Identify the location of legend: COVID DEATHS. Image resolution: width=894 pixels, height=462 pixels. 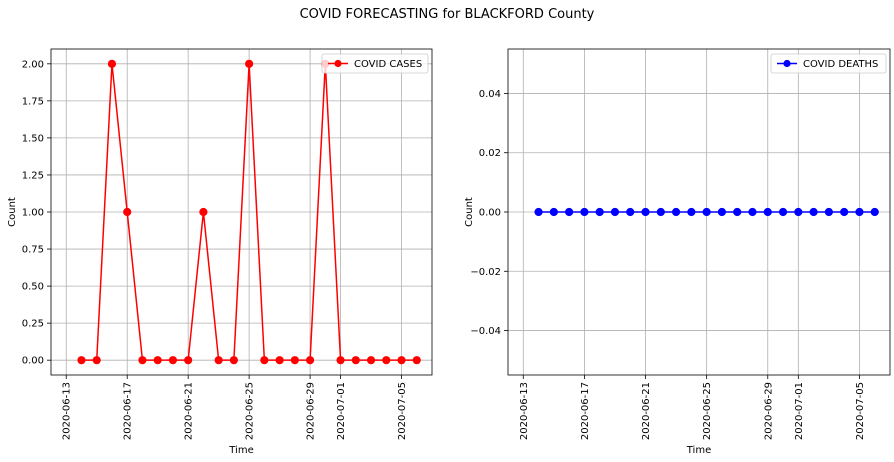
(828, 63).